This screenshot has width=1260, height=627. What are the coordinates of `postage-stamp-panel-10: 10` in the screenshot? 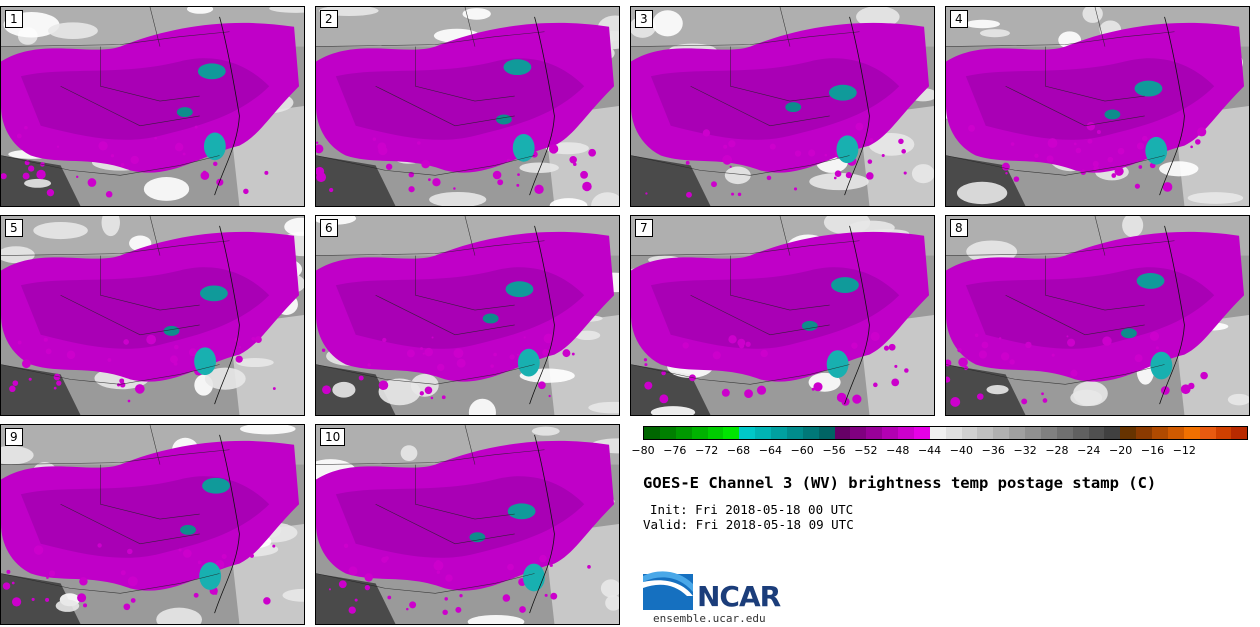 It's located at (467, 524).